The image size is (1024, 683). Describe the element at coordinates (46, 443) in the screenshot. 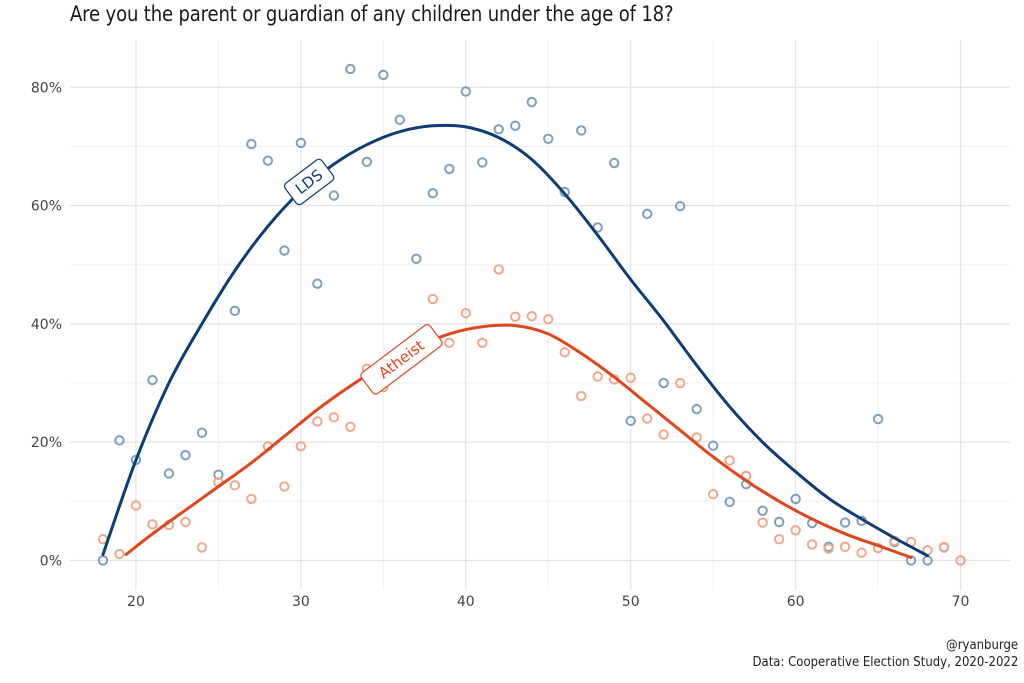

I see `y-tick-label: 20%` at that location.